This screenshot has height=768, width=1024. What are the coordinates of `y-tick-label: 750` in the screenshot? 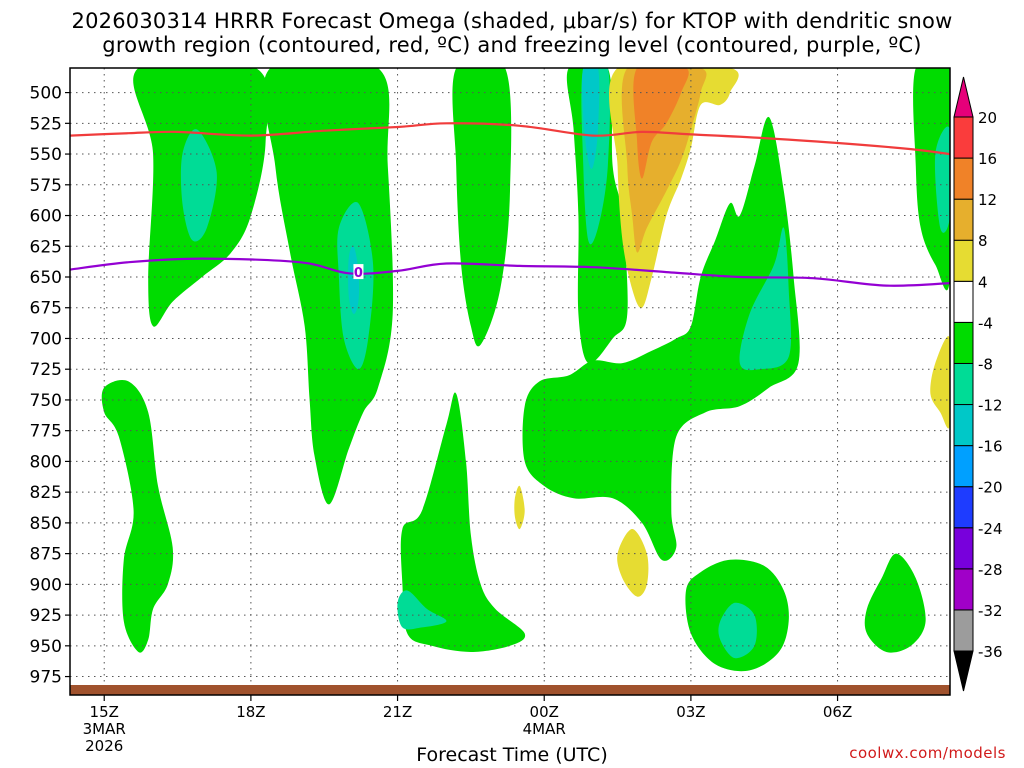 It's located at (46, 401).